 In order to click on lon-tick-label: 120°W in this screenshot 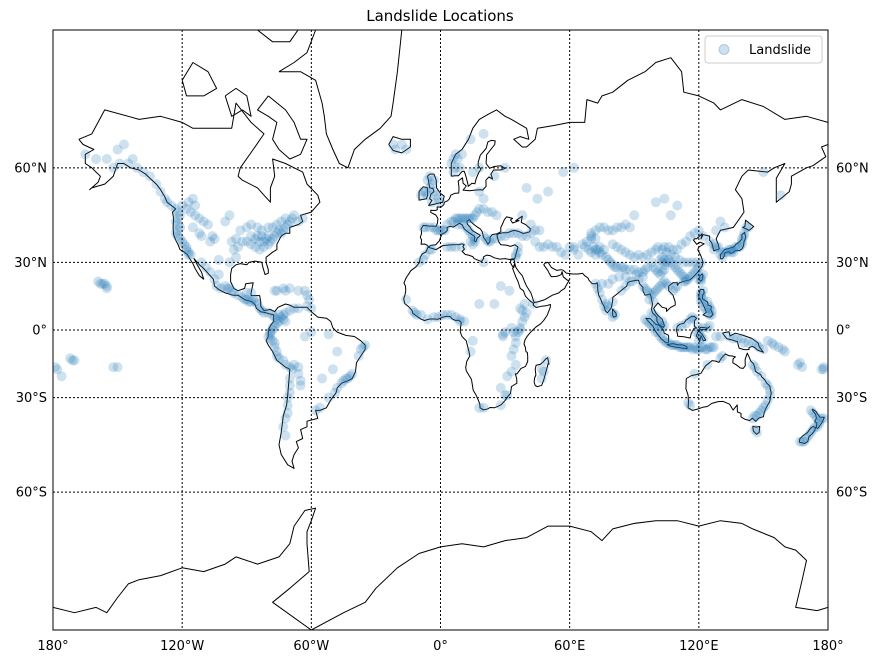, I will do `click(182, 646)`.